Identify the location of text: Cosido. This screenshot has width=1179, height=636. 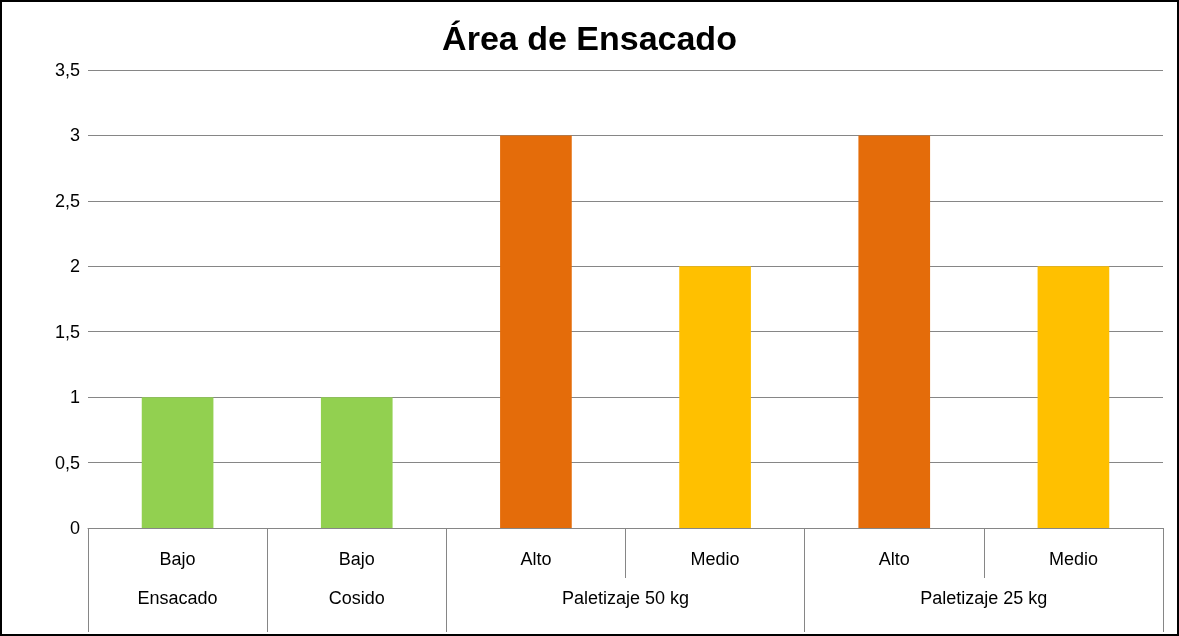
(356, 598).